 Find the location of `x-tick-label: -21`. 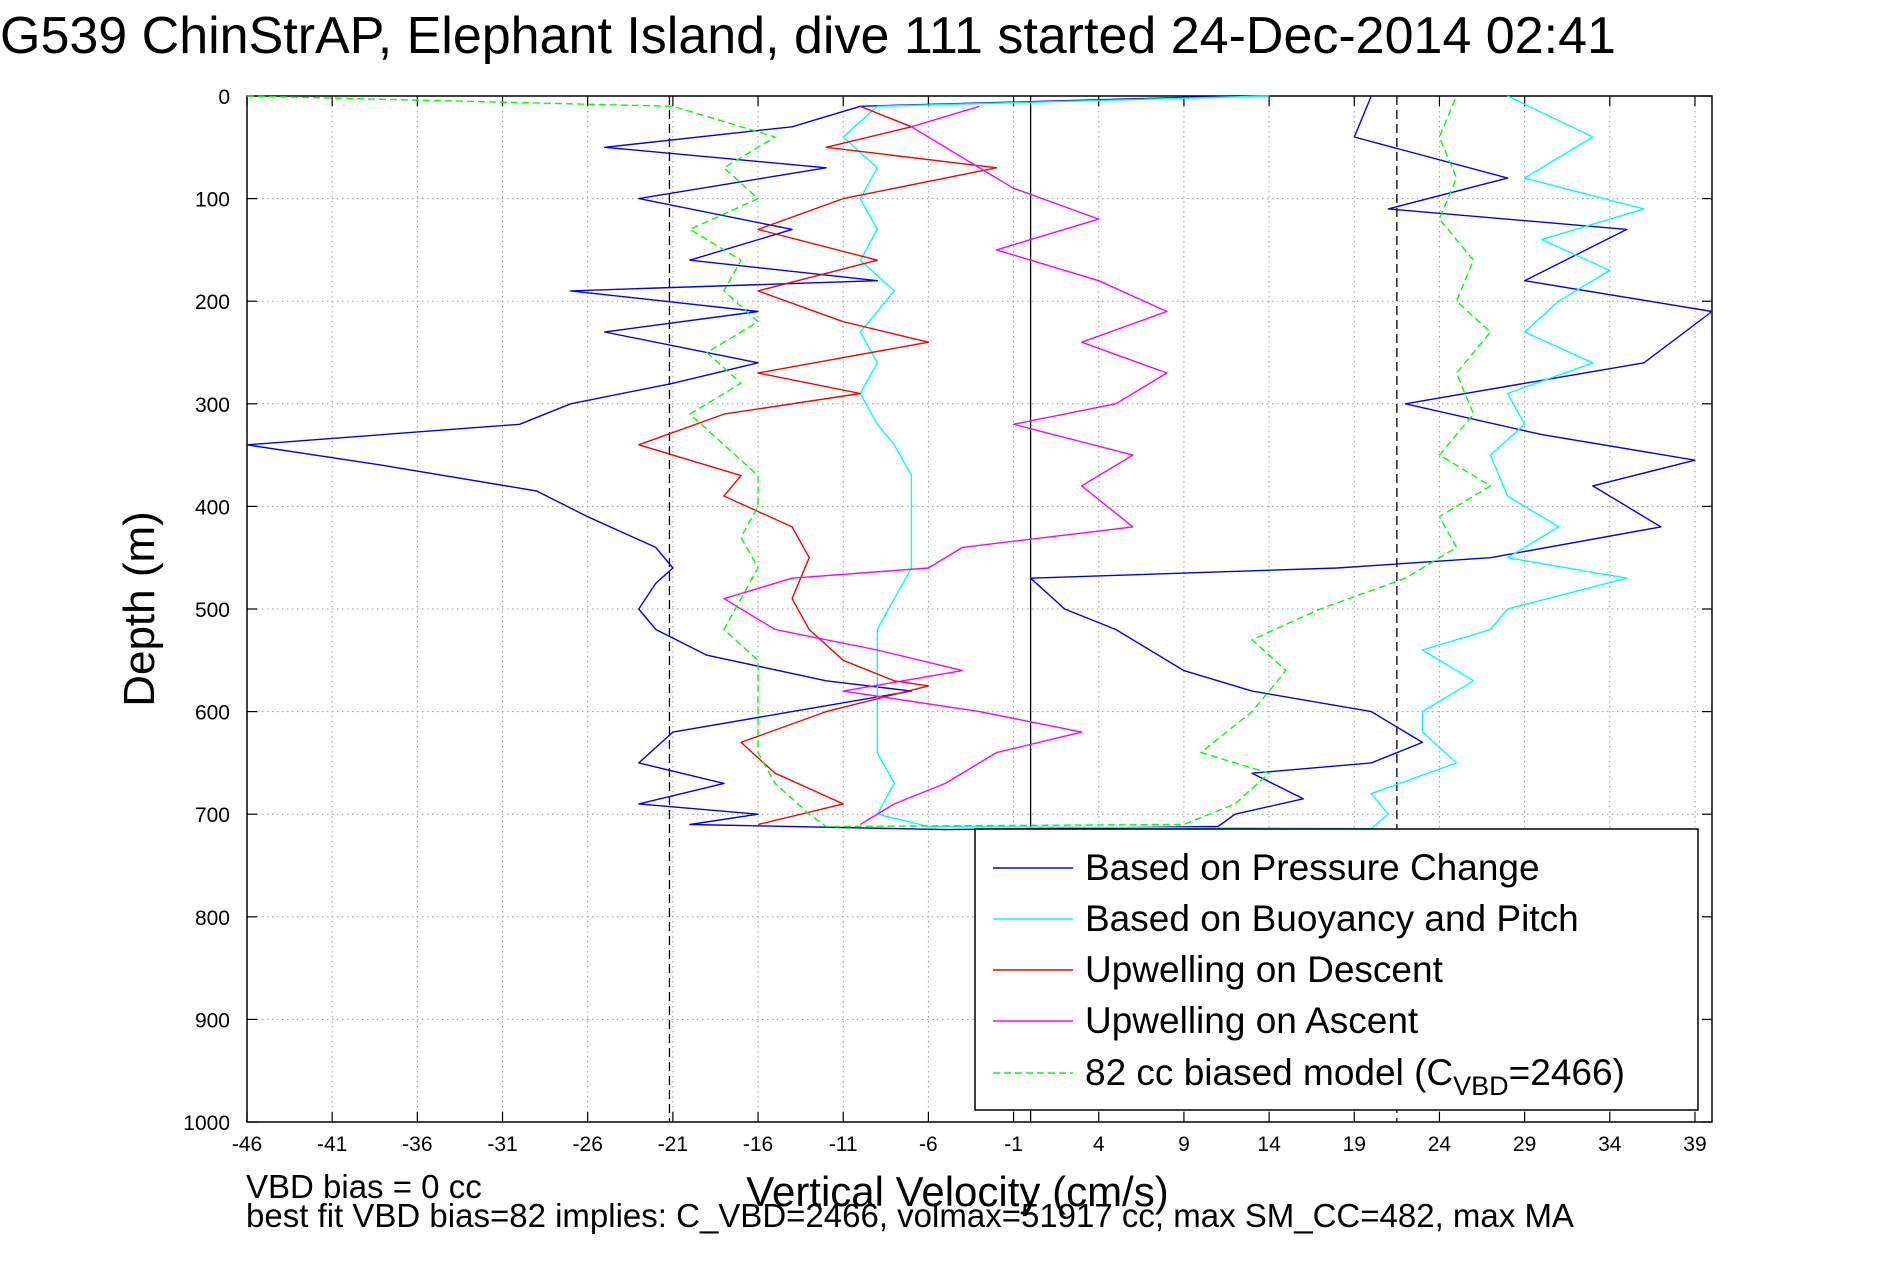

x-tick-label: -21 is located at coordinates (673, 1144).